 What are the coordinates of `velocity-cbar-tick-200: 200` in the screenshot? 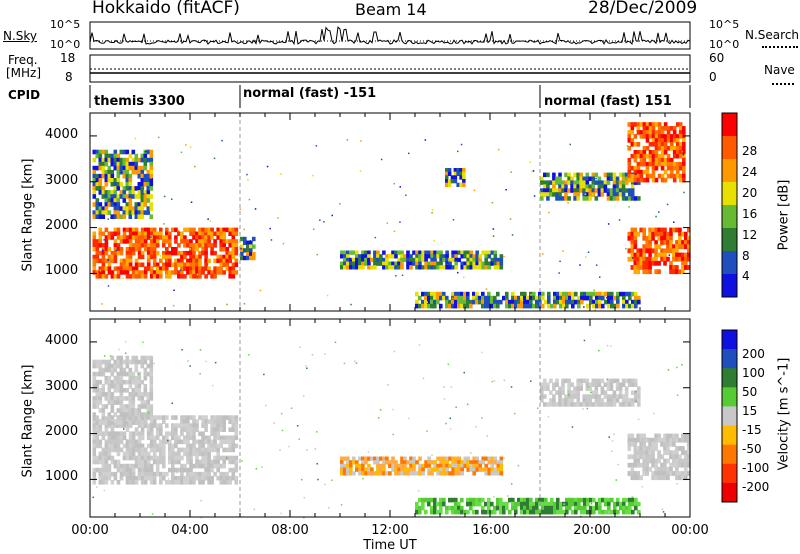 It's located at (753, 354).